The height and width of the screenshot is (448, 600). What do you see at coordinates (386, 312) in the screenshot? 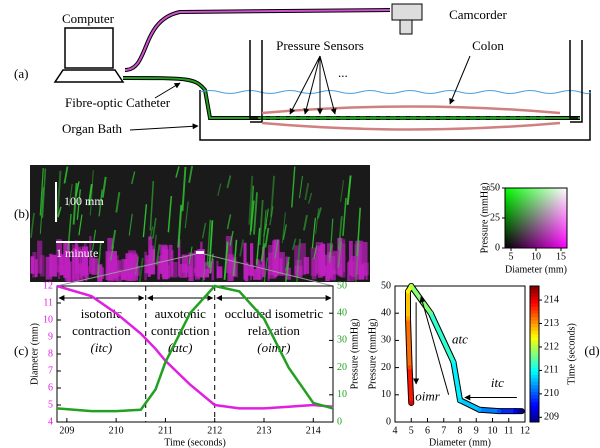
I see `y-tick-label: 40` at bounding box center [386, 312].